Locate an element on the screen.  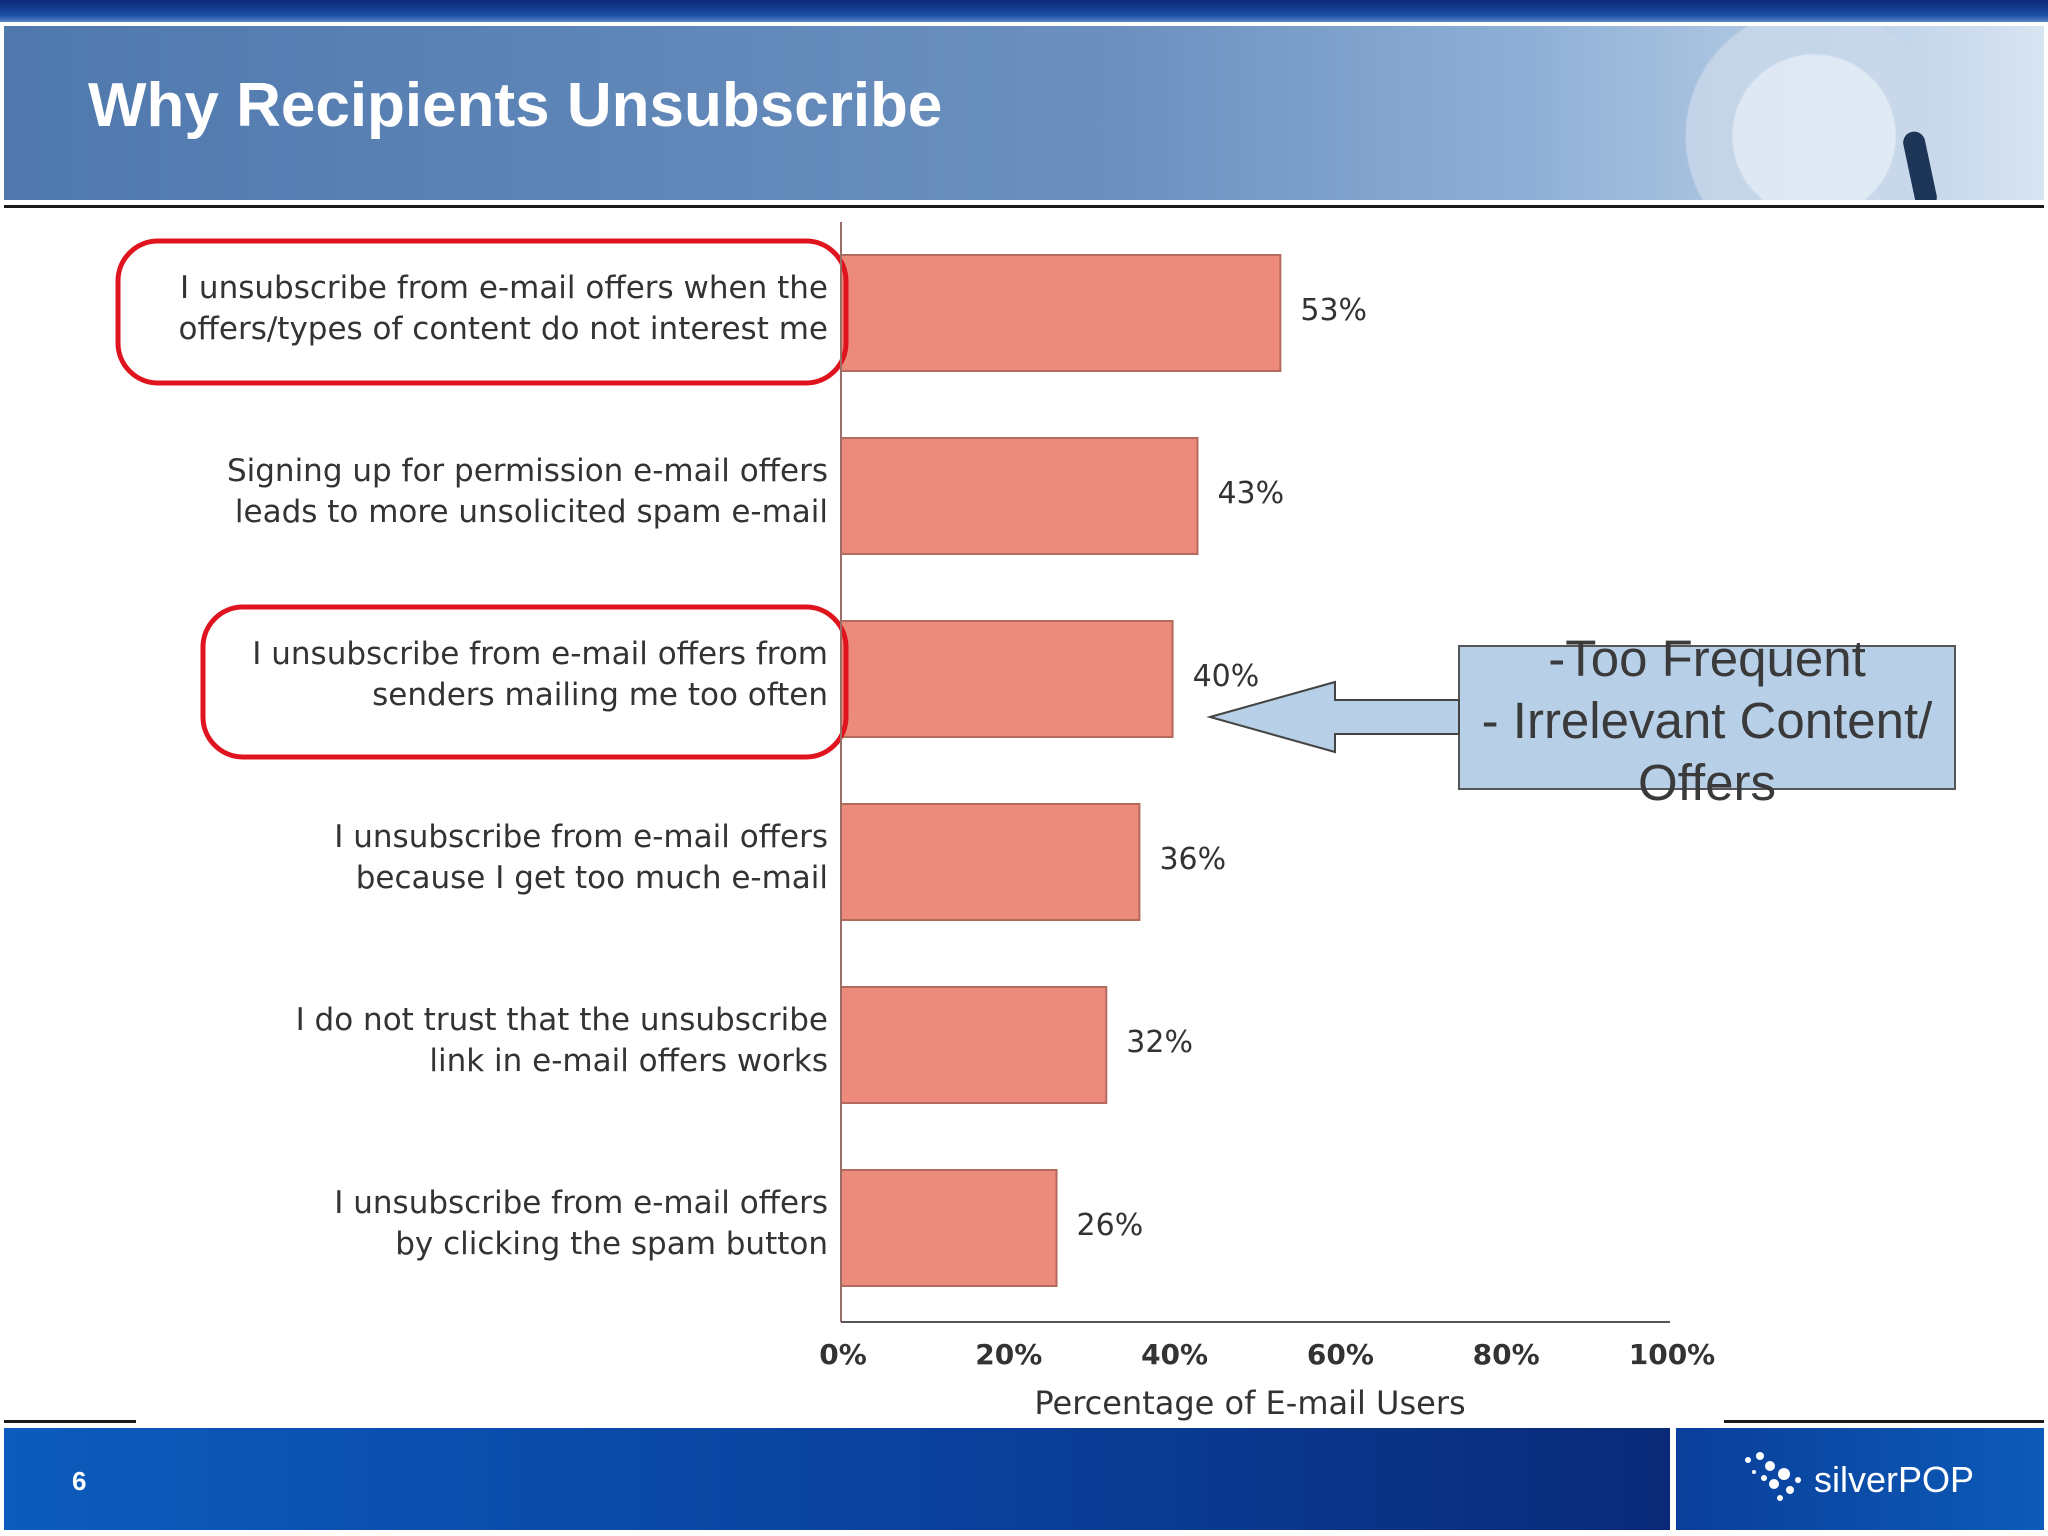
x-tick-label: 80% is located at coordinates (1506, 1354).